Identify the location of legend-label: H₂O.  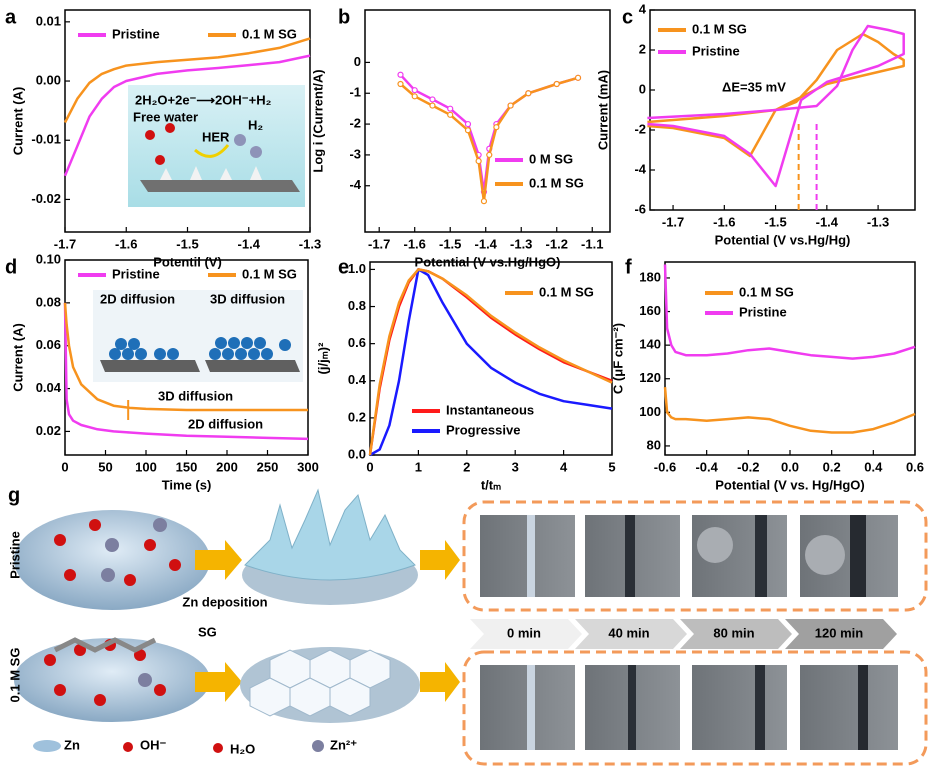
(242, 748).